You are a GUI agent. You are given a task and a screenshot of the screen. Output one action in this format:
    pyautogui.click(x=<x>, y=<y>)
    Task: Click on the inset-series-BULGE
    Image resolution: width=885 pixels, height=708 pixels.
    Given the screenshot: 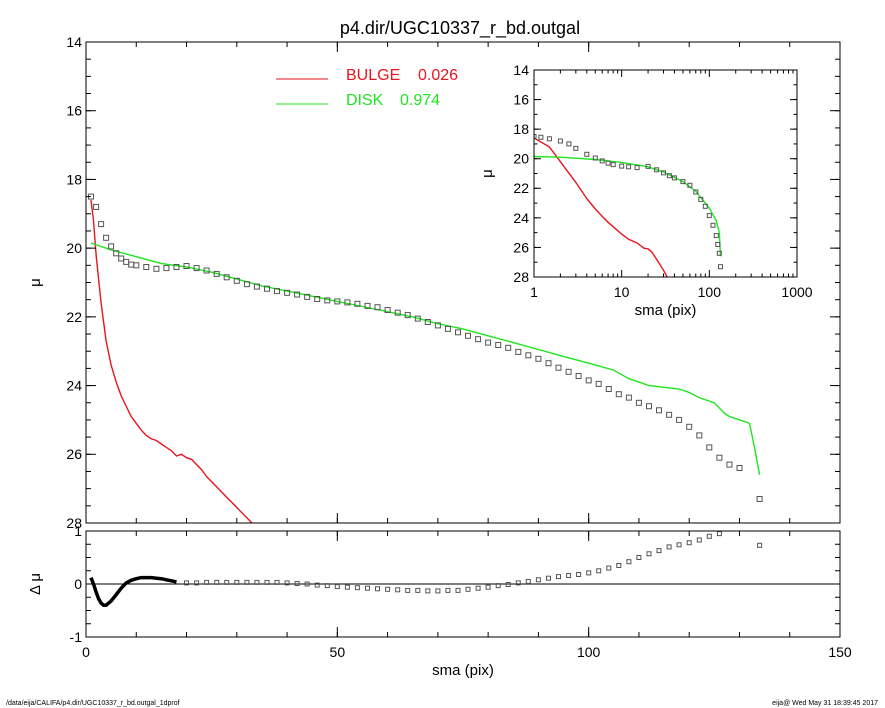 What is the action you would take?
    pyautogui.click(x=601, y=207)
    